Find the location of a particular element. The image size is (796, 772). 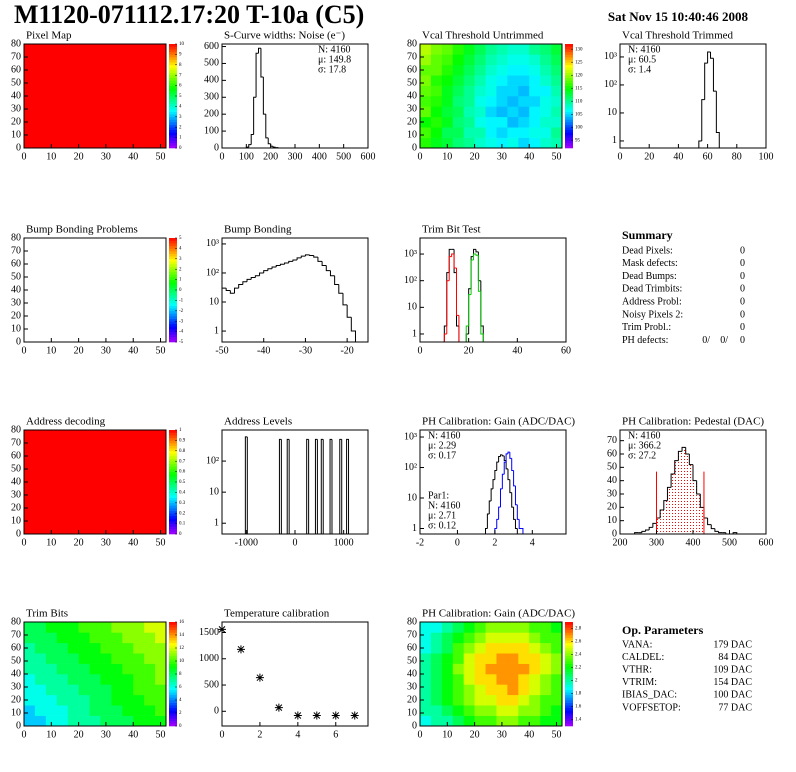

y-tick-label: 1000 is located at coordinates (209, 658).